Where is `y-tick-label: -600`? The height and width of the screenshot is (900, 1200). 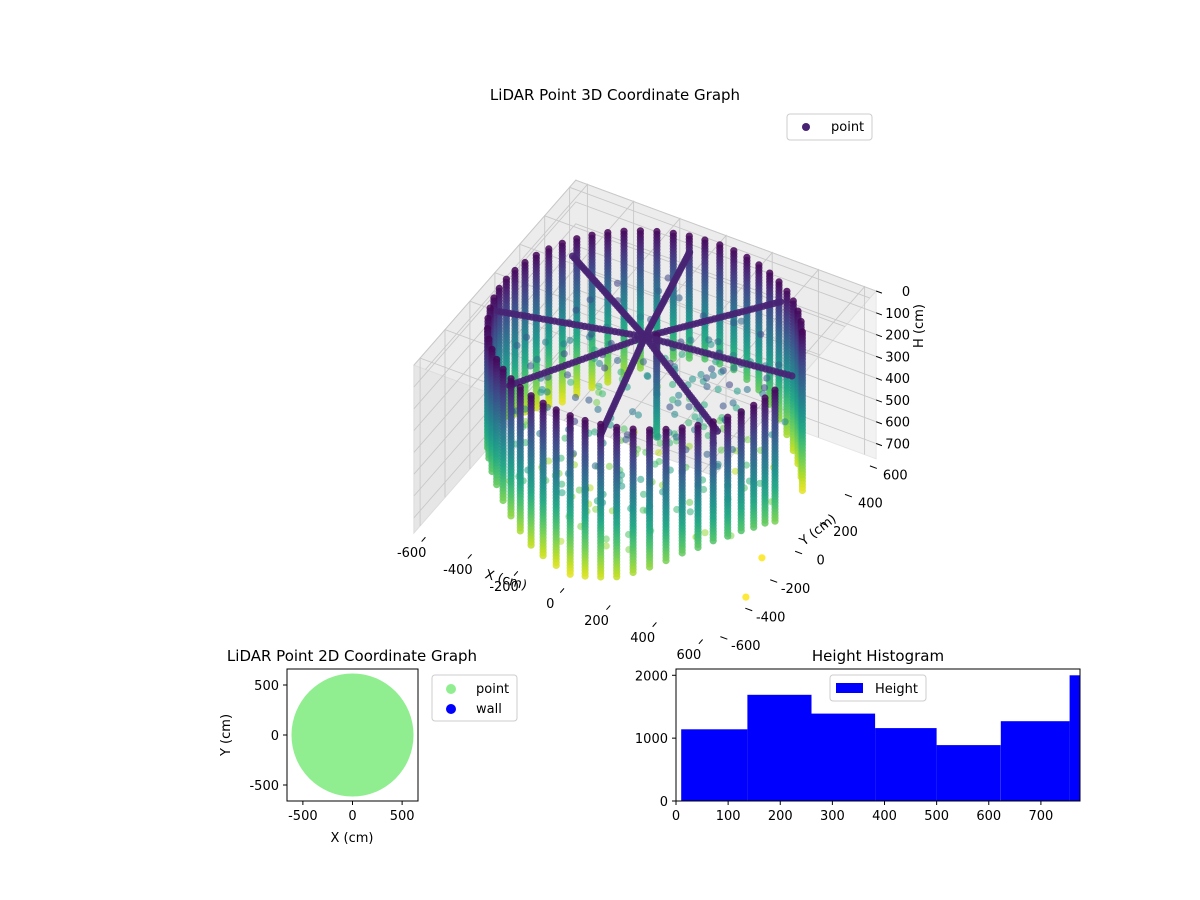
y-tick-label: -600 is located at coordinates (746, 646).